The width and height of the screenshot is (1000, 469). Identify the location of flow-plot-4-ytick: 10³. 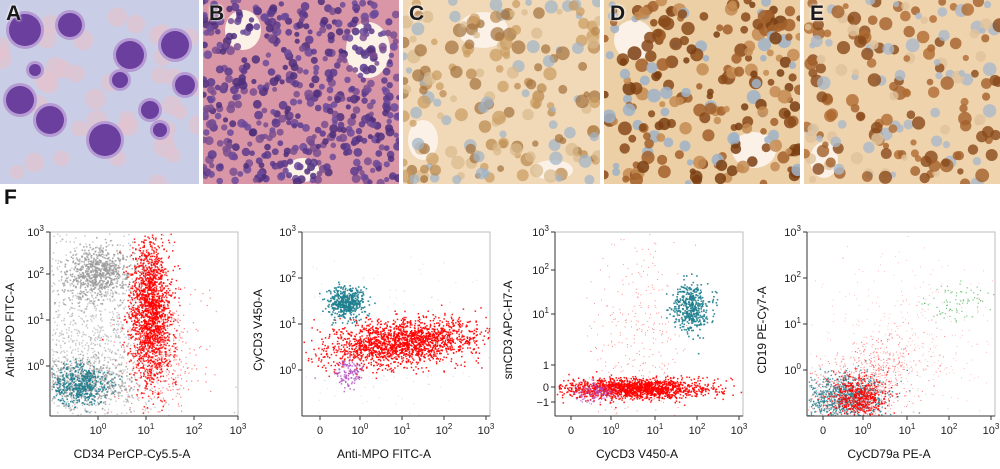
(792, 231).